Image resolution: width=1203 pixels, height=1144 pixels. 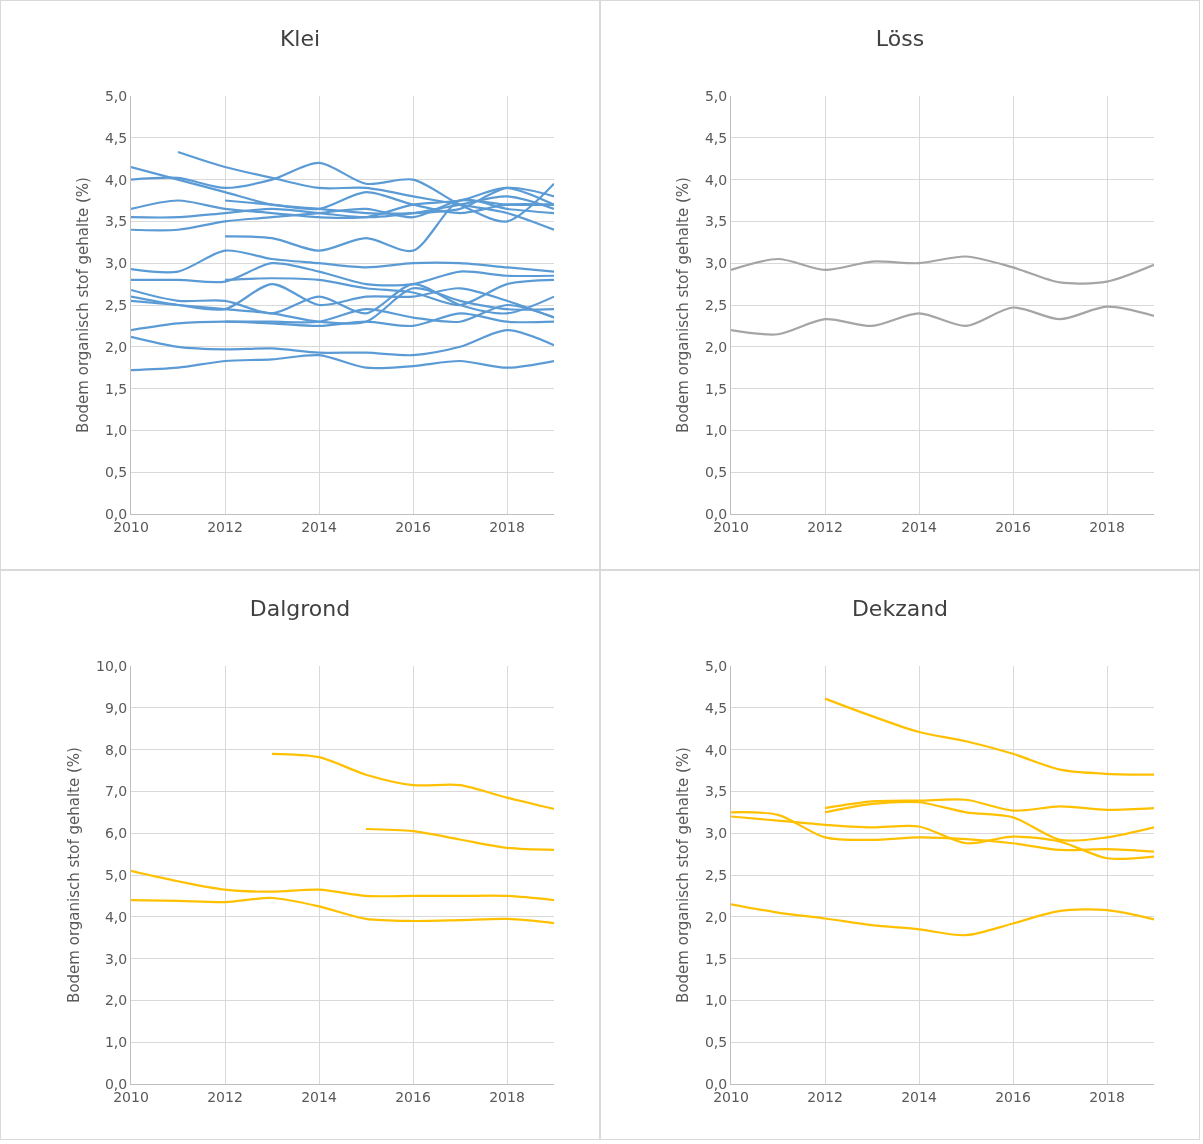 I want to click on chart-title: Klei, so click(x=300, y=38).